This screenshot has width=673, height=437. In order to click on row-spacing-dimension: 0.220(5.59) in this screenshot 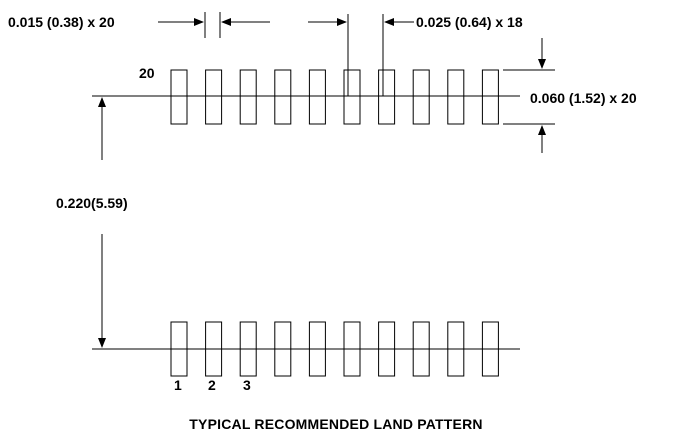, I will do `click(92, 222)`.